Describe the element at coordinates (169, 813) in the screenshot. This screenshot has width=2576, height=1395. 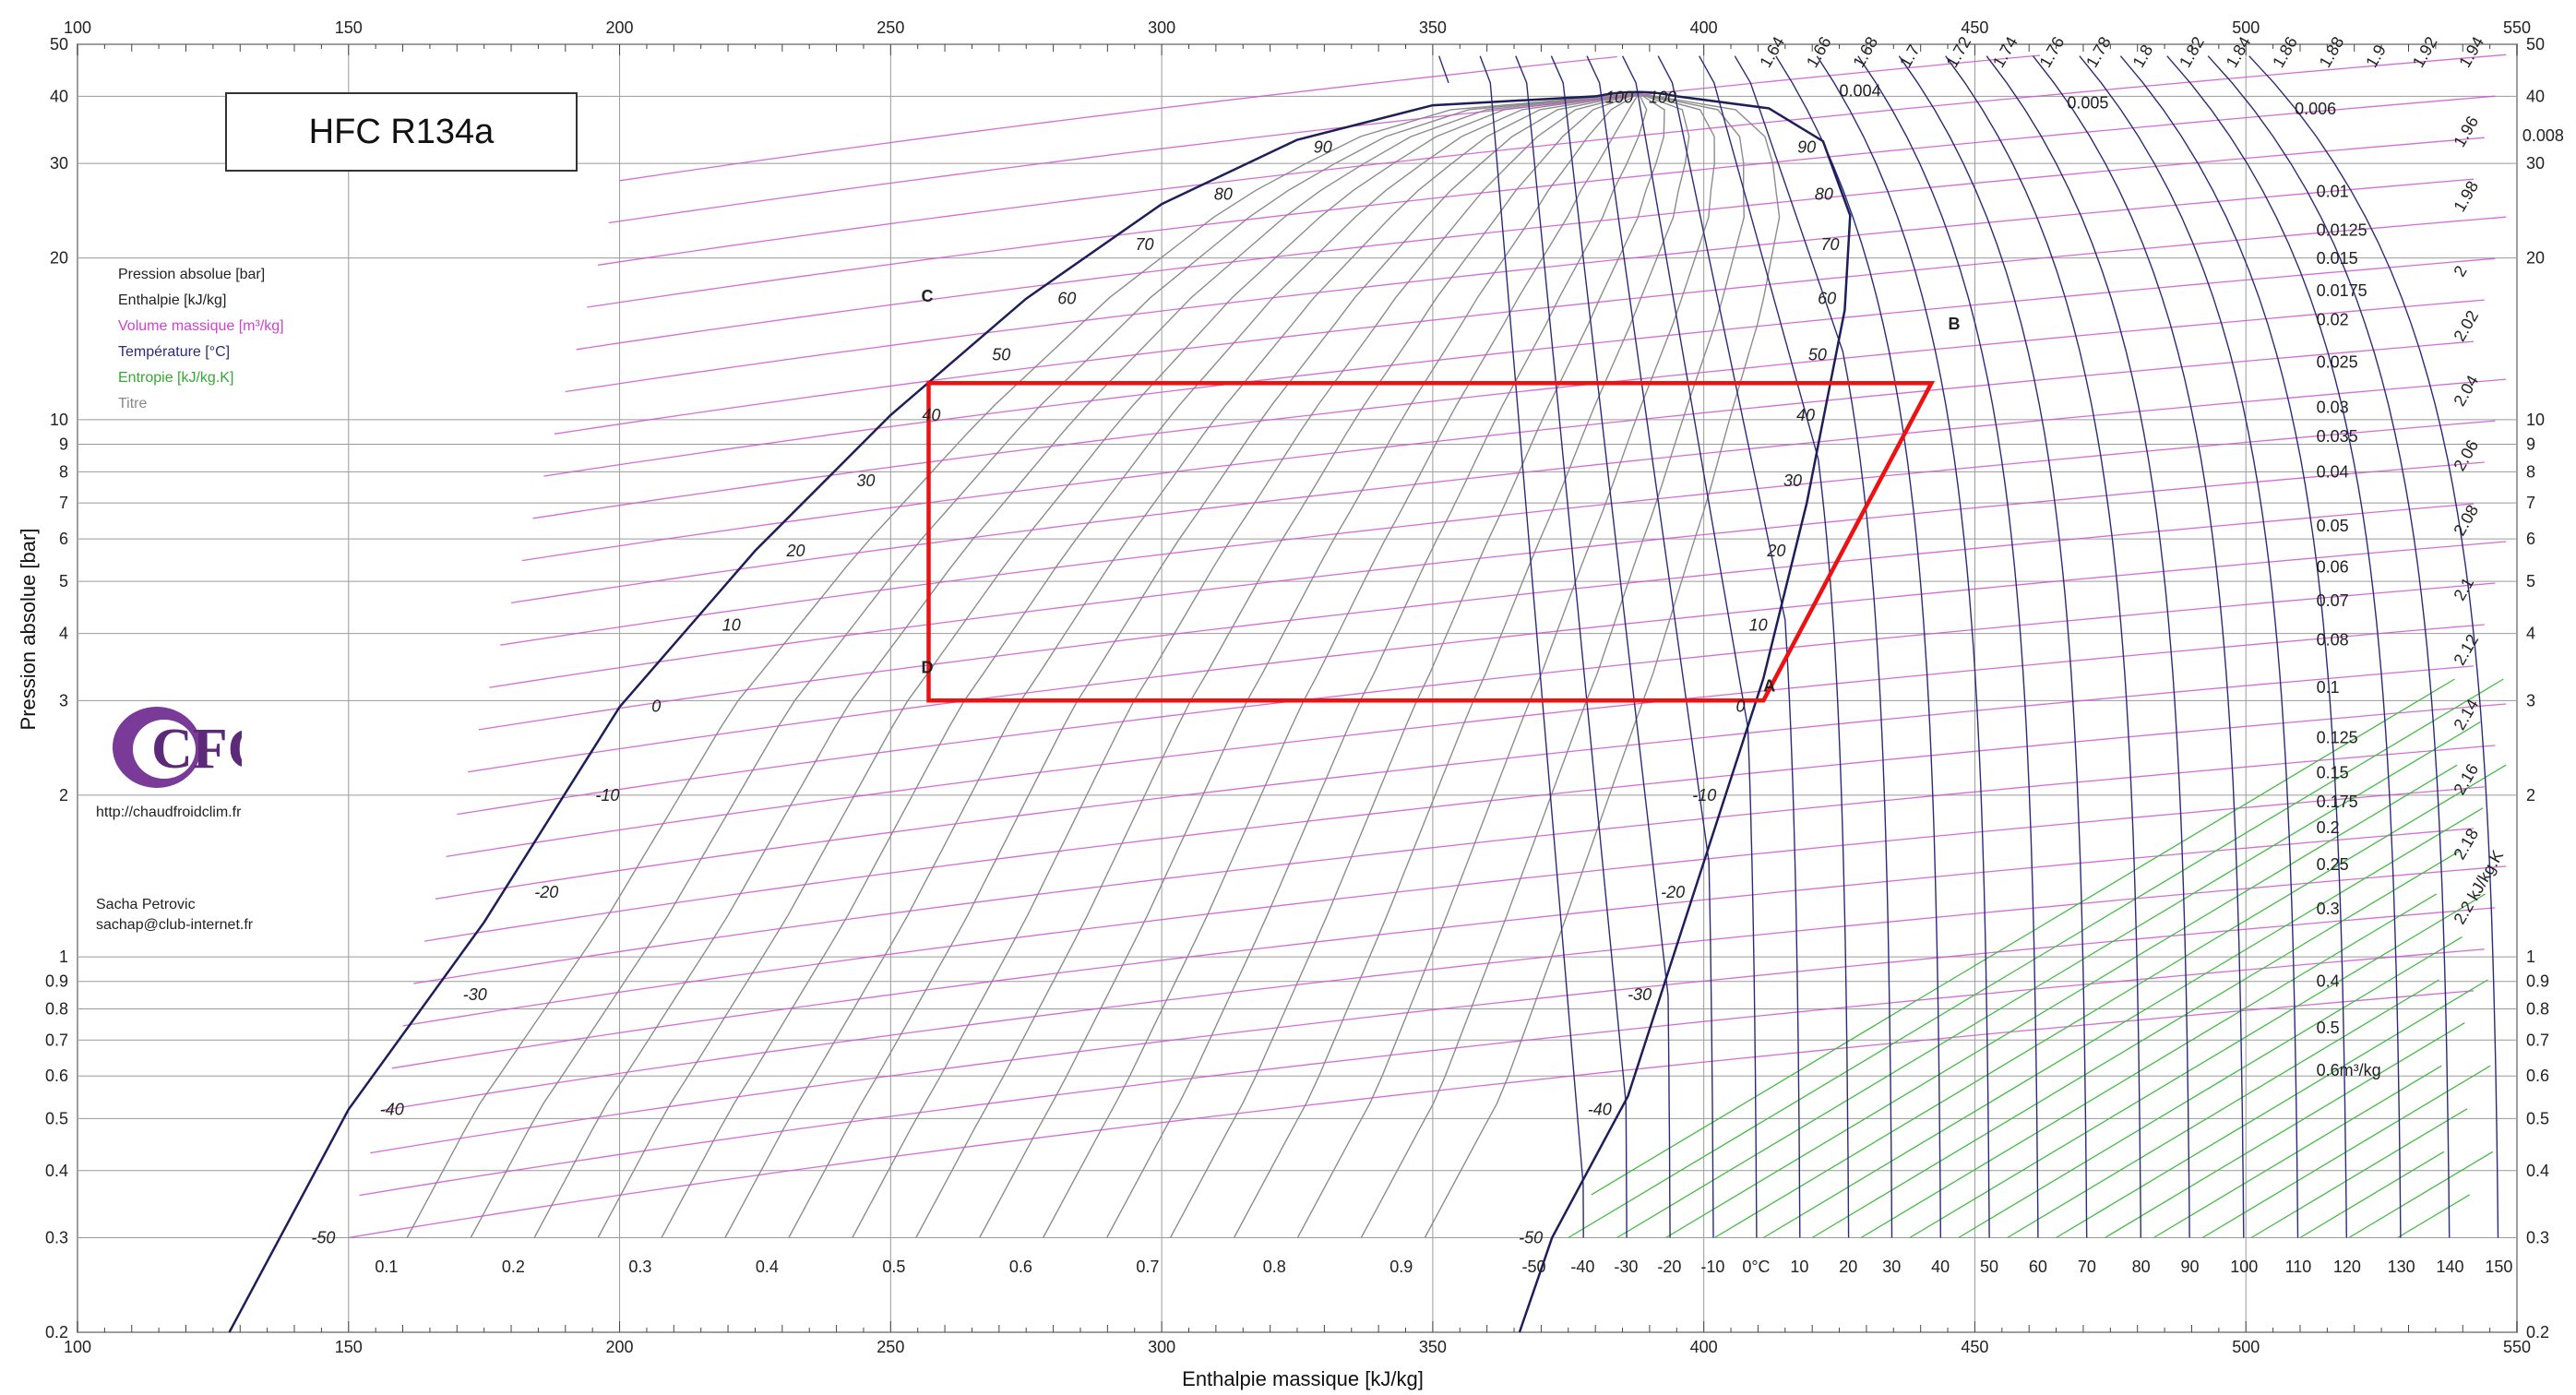
I see `credits-url: http://chaudfroidclim.fr` at that location.